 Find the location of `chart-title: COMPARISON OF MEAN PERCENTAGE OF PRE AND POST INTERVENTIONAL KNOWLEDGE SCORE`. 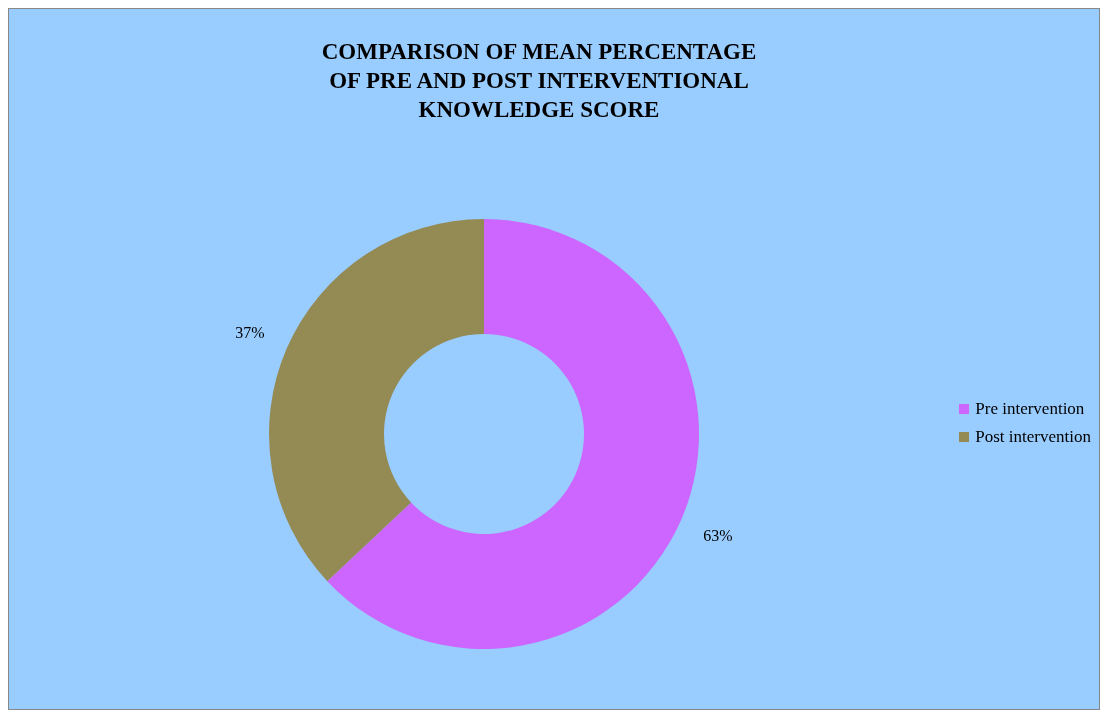

chart-title: COMPARISON OF MEAN PERCENTAGE OF PRE AND POST INTERVENTIONAL KNOWLEDGE SCORE is located at coordinates (539, 81).